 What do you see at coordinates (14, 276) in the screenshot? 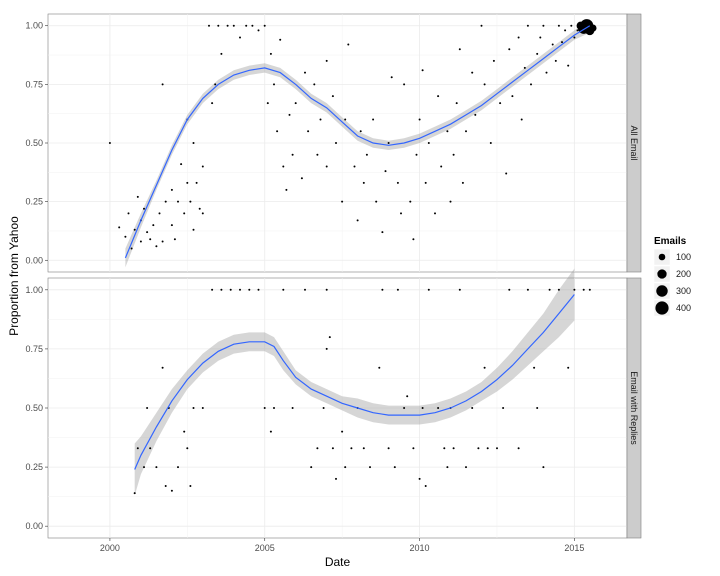
I see `y-axis-title: Proportion from Yahoo` at bounding box center [14, 276].